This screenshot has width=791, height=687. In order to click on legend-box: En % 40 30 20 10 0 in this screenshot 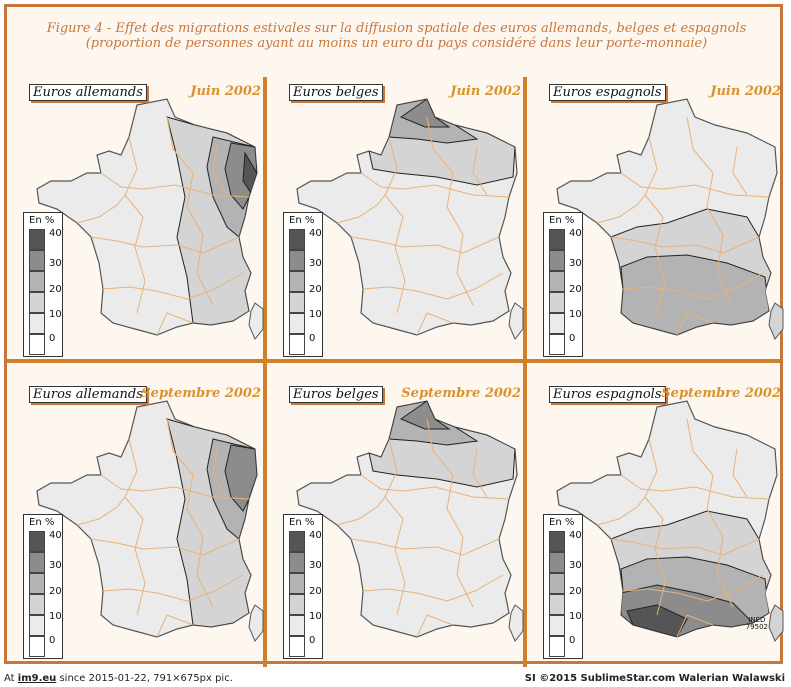, I will do `click(563, 284)`.